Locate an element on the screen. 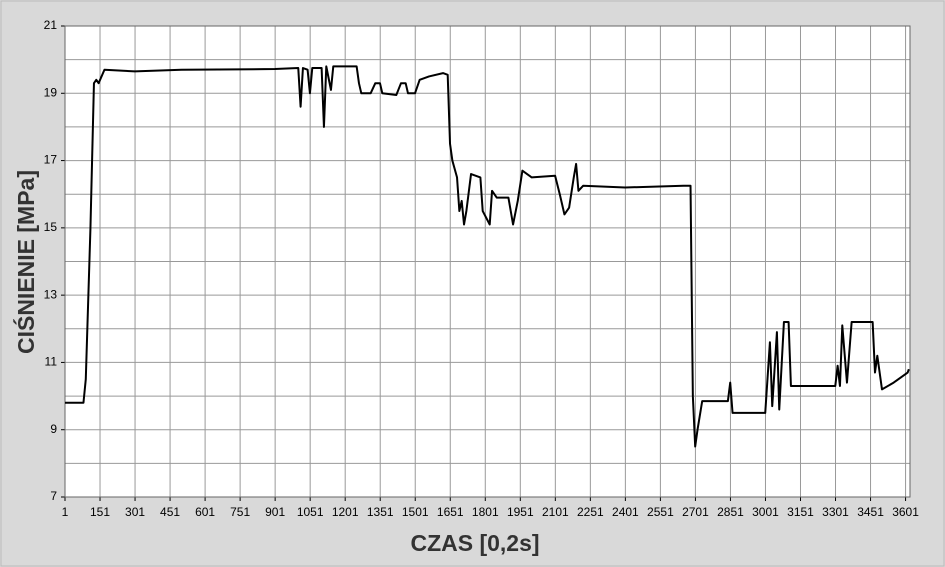 The image size is (945, 567). x-tick-label: 151 is located at coordinates (100, 512).